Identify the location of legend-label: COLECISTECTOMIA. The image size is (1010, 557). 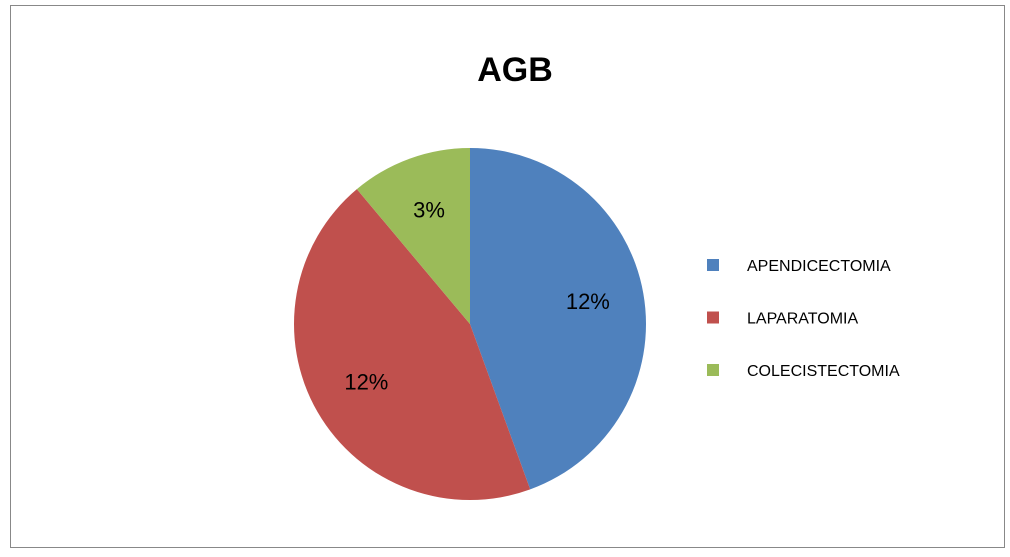
(823, 371).